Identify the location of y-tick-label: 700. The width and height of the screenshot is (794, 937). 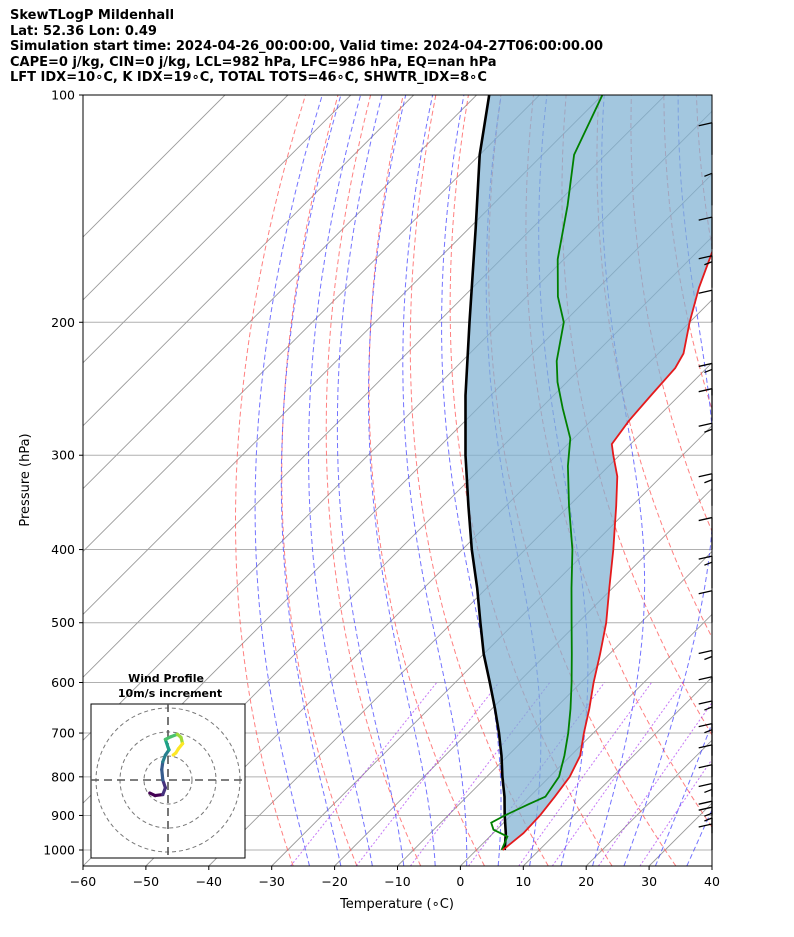
(63, 733).